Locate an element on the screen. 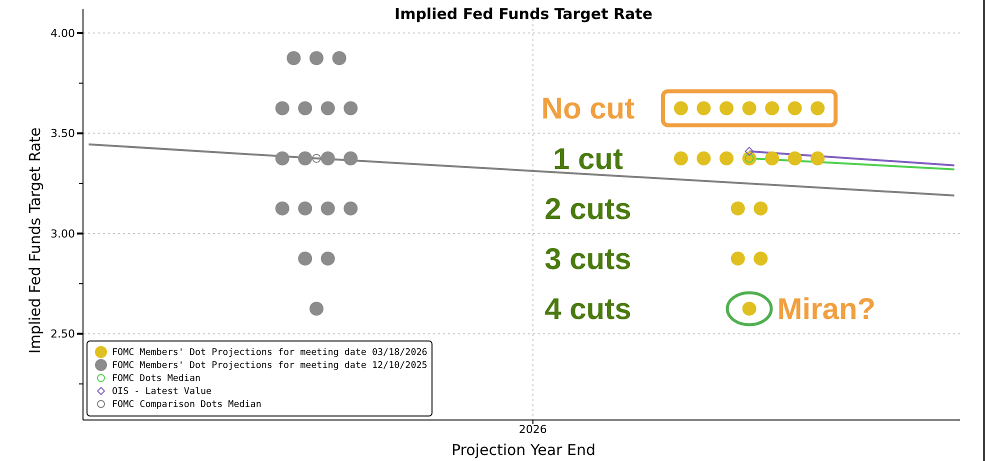  annotation: Miran? is located at coordinates (826, 309).